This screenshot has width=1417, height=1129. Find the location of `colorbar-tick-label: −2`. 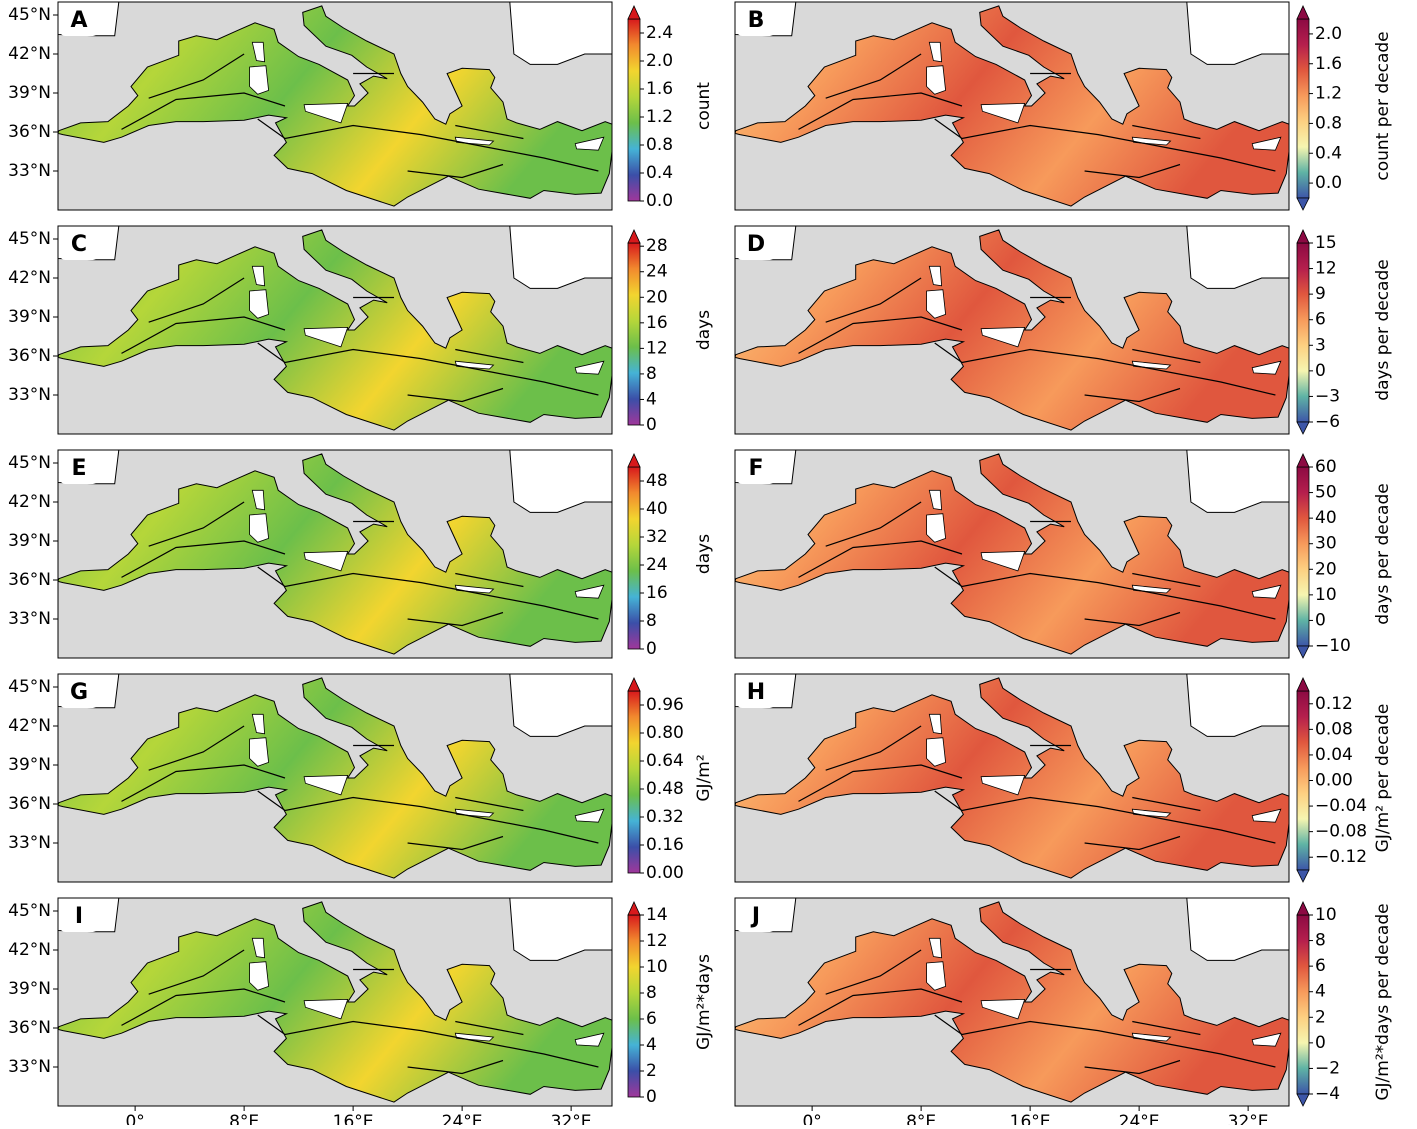

colorbar-tick-label: −2 is located at coordinates (1327, 1068).